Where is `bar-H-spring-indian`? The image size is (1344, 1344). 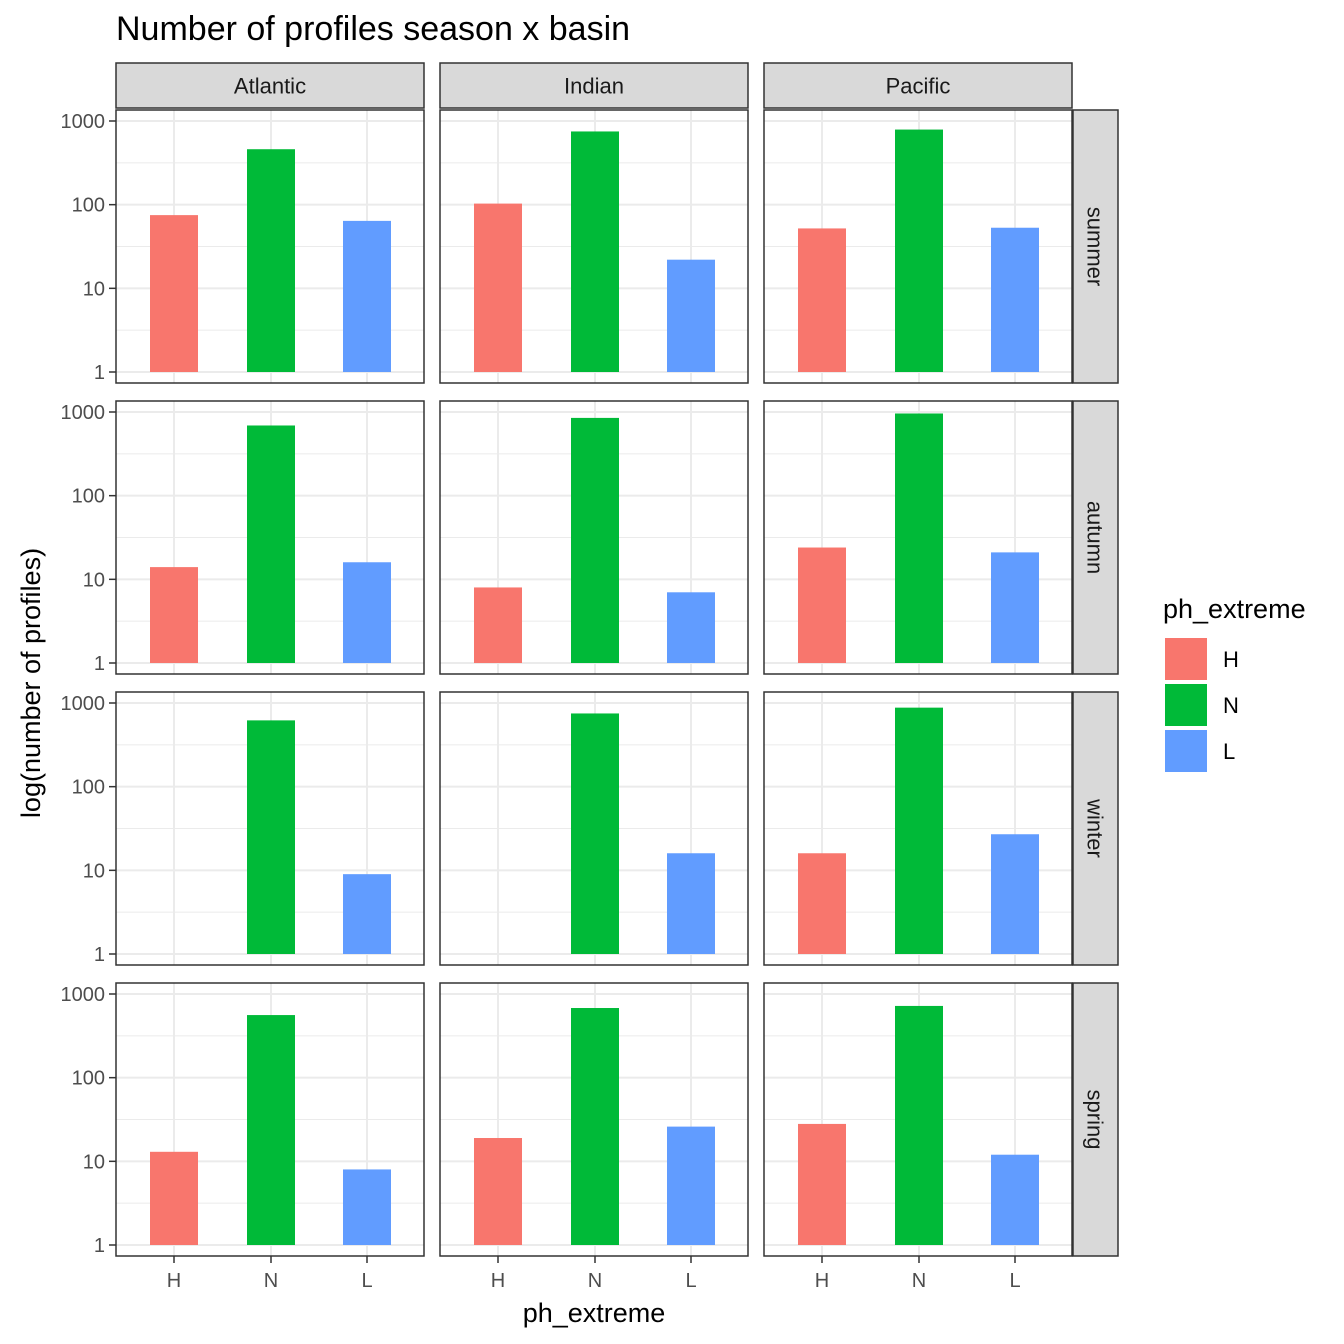
bar-H-spring-indian is located at coordinates (498, 1191).